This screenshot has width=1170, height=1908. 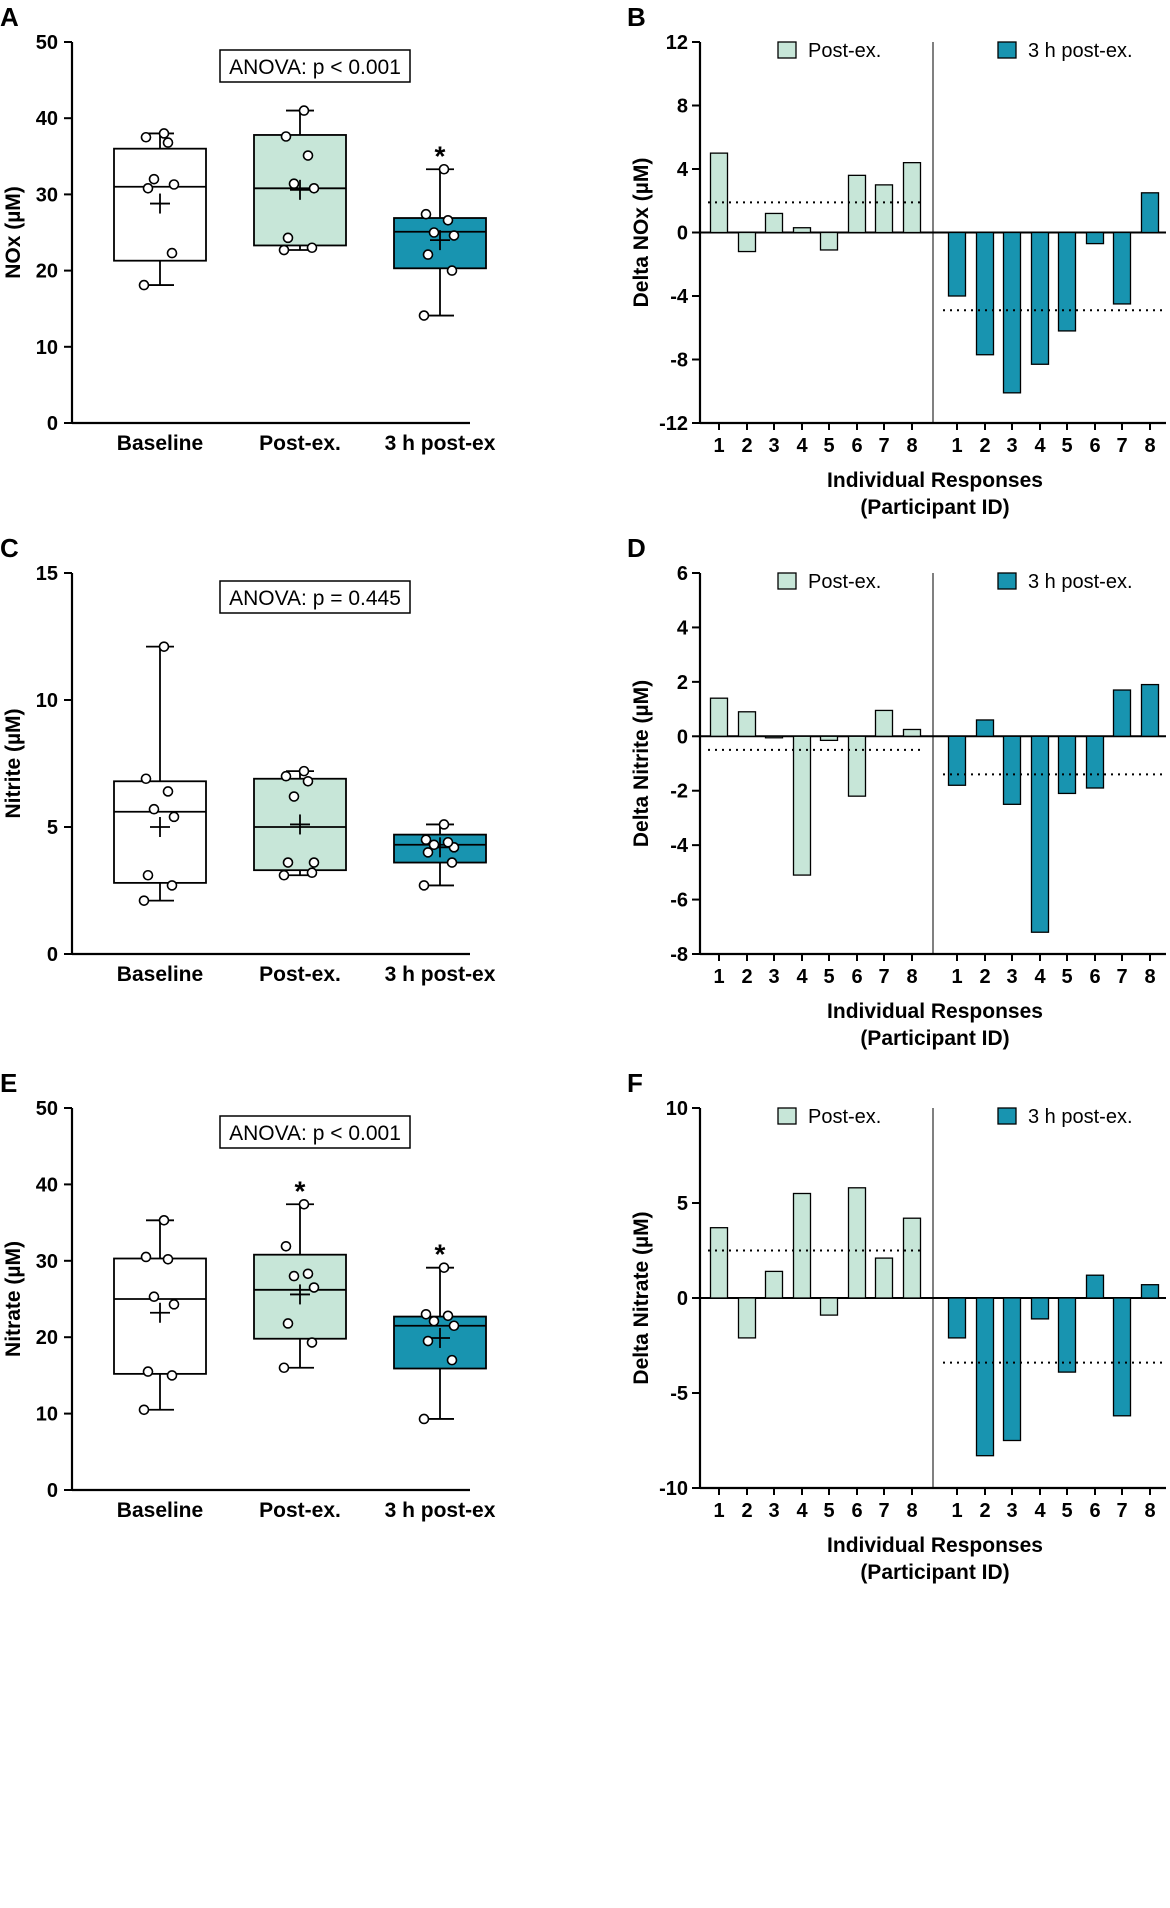 I want to click on significance-star: *, so click(x=440, y=155).